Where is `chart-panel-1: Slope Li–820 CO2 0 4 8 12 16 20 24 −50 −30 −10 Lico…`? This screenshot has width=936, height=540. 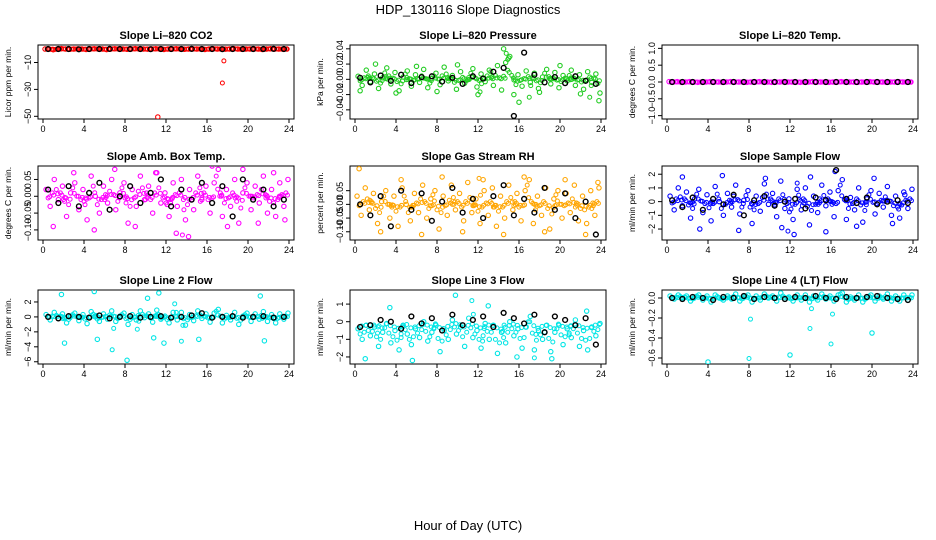
chart-panel-1: Slope Li–820 CO2 0 4 8 12 16 20 24 −50 −30 −10 Lico… is located at coordinates (149, 82).